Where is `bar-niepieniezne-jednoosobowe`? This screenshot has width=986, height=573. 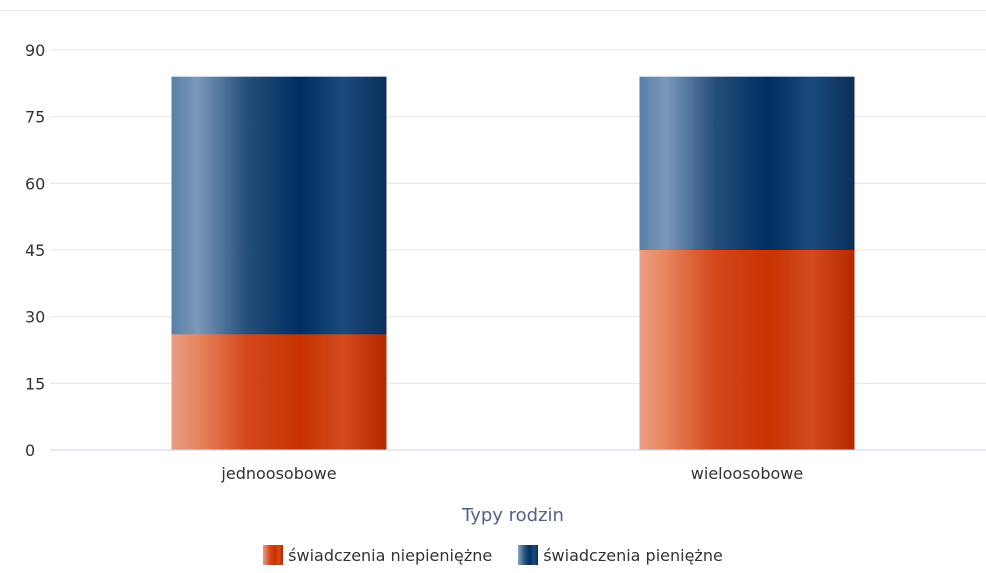 bar-niepieniezne-jednoosobowe is located at coordinates (279, 392).